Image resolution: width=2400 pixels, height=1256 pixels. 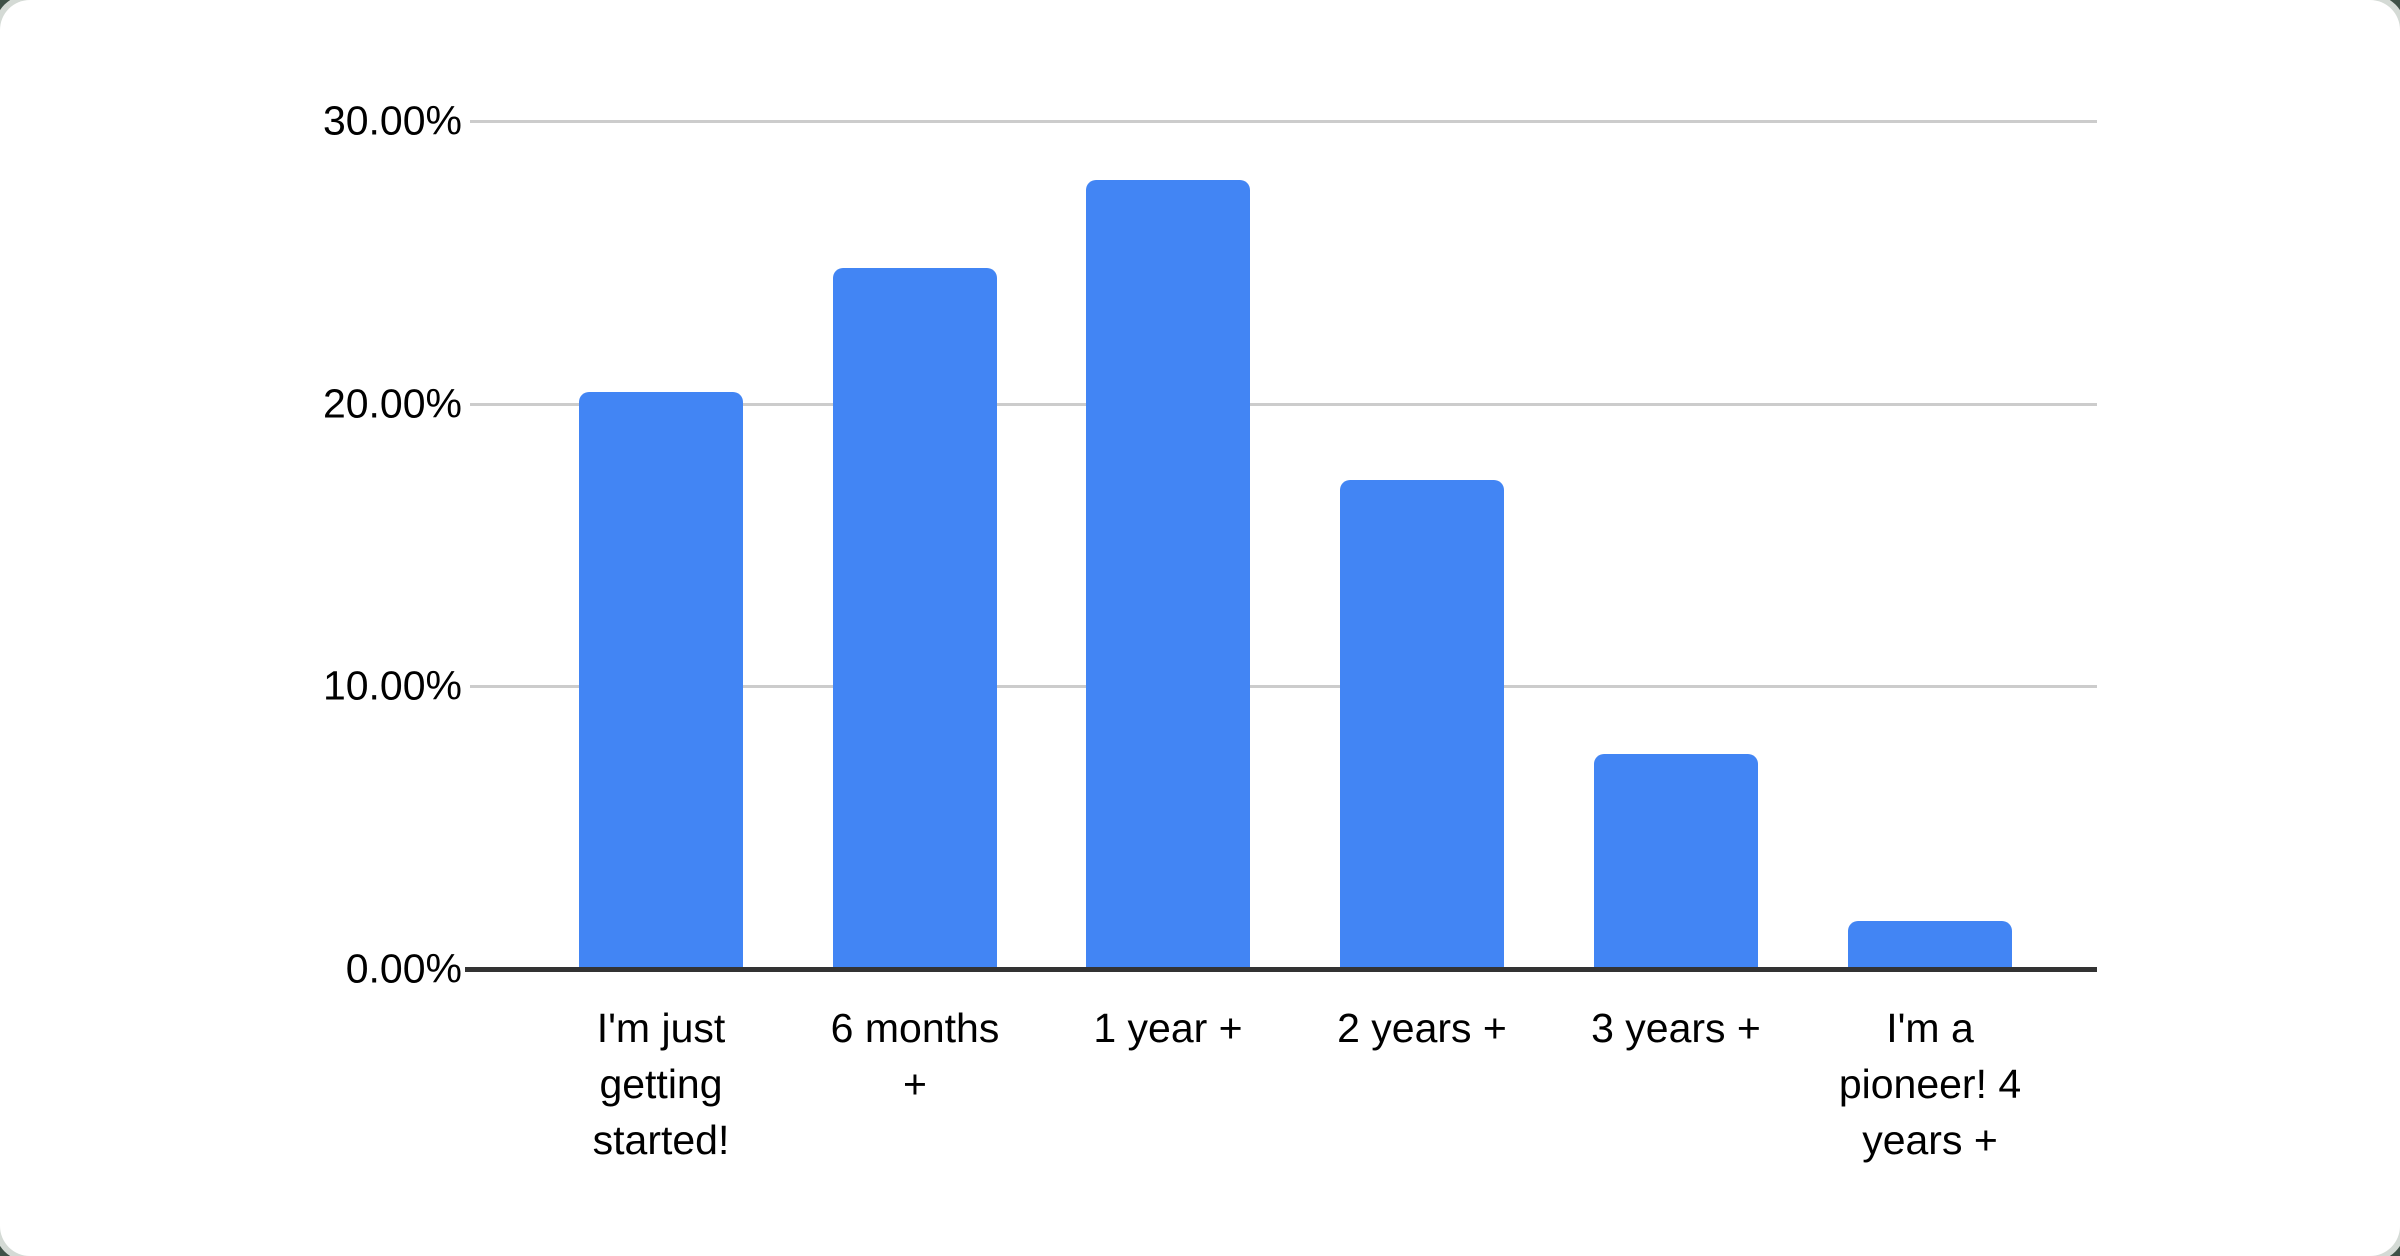 I want to click on x-axis-line, so click(x=1281, y=969).